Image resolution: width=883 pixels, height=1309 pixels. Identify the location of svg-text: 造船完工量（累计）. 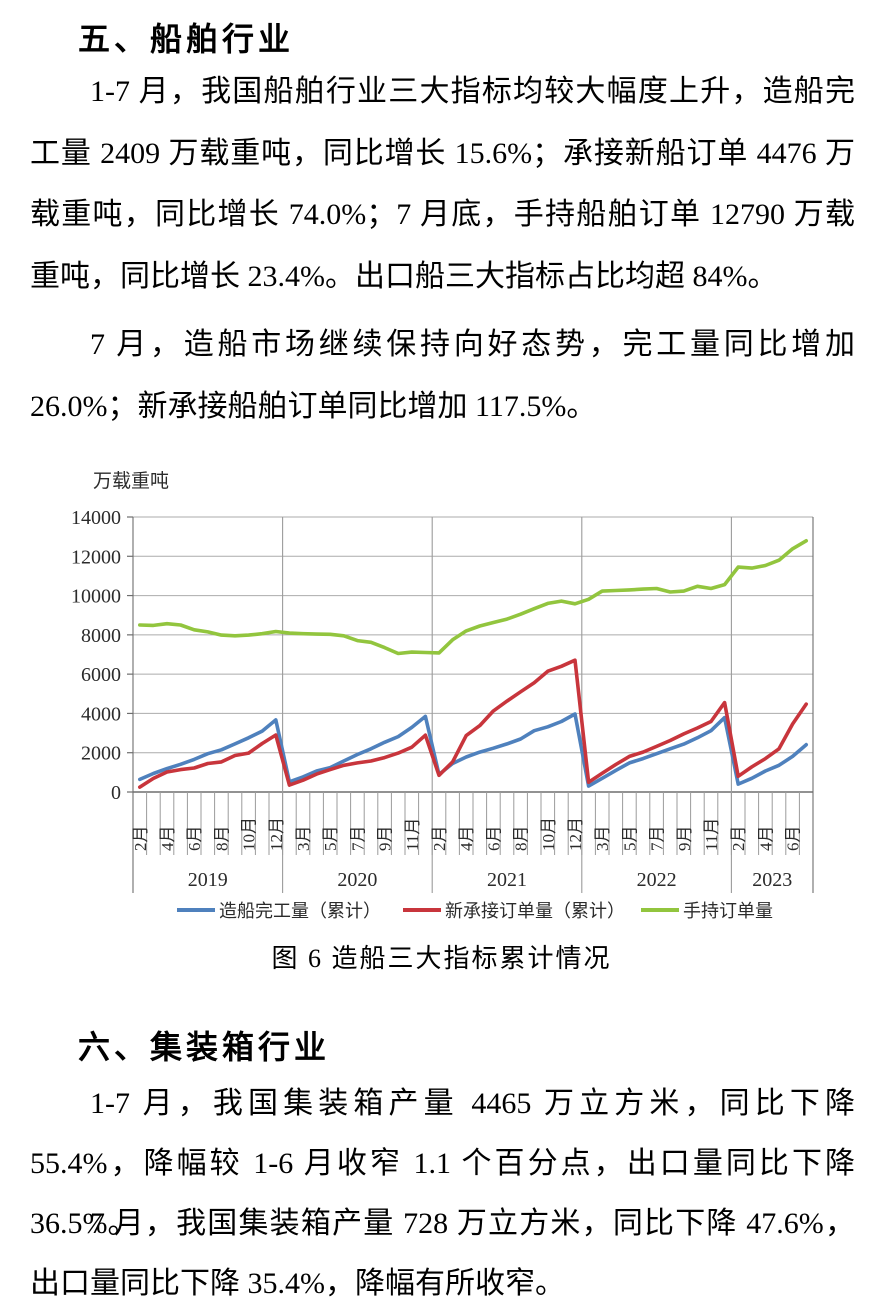
(300, 911).